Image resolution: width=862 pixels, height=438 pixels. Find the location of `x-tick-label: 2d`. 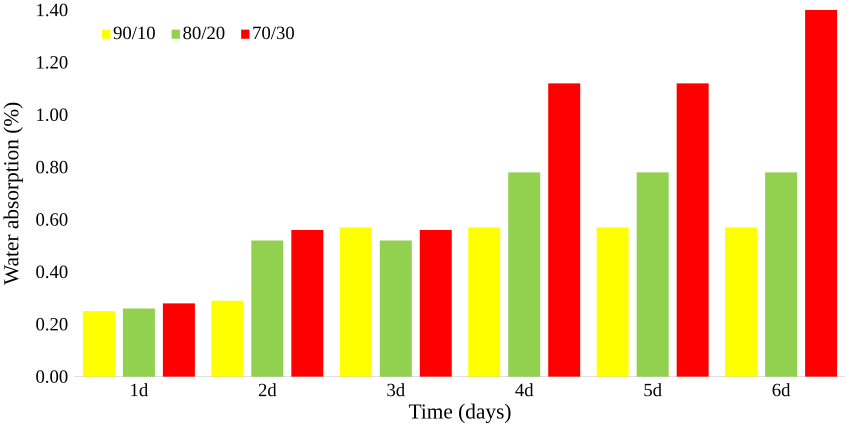

x-tick-label: 2d is located at coordinates (267, 389).